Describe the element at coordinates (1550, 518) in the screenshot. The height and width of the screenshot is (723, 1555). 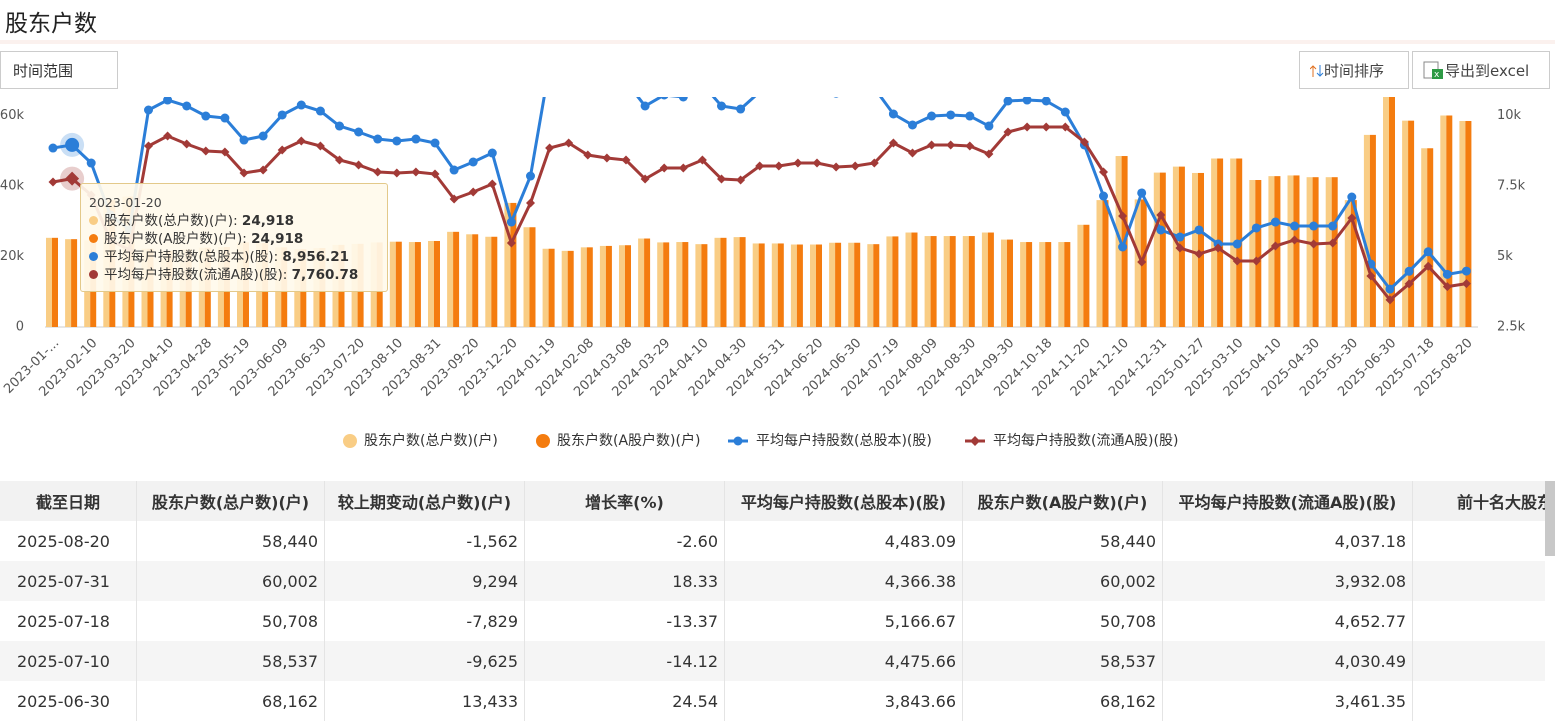
I see `scrollbar` at that location.